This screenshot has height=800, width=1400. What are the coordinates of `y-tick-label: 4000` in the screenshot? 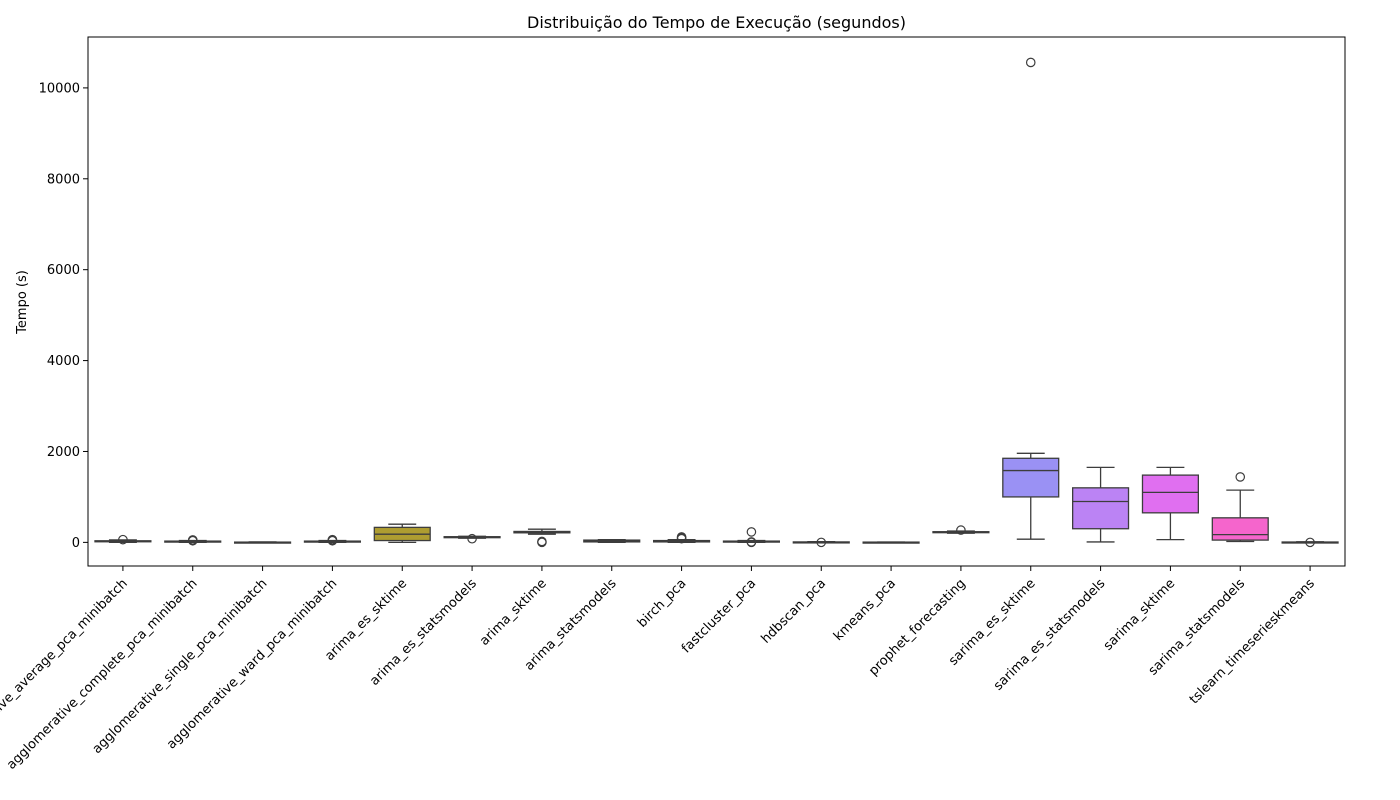 It's located at (63, 361).